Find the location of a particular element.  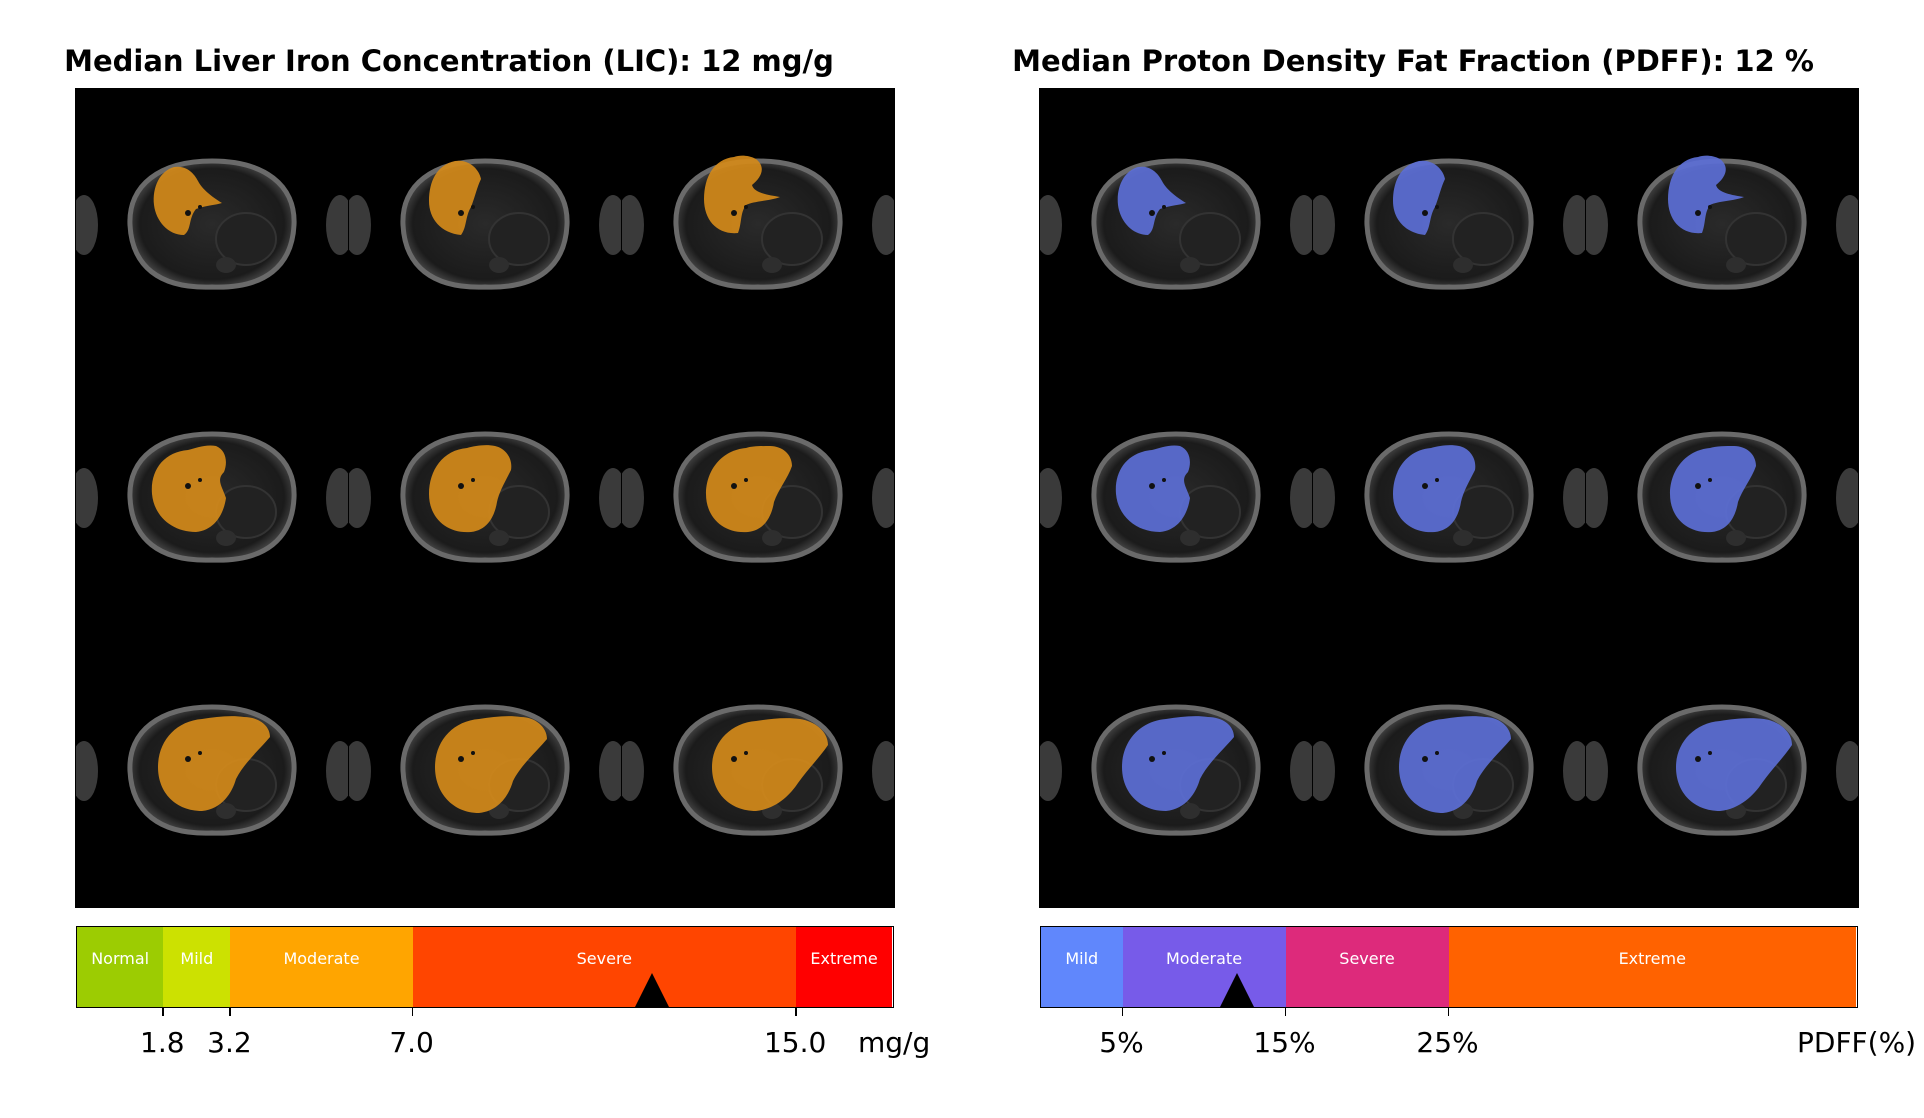

lic-band-label: Mild is located at coordinates (197, 958).